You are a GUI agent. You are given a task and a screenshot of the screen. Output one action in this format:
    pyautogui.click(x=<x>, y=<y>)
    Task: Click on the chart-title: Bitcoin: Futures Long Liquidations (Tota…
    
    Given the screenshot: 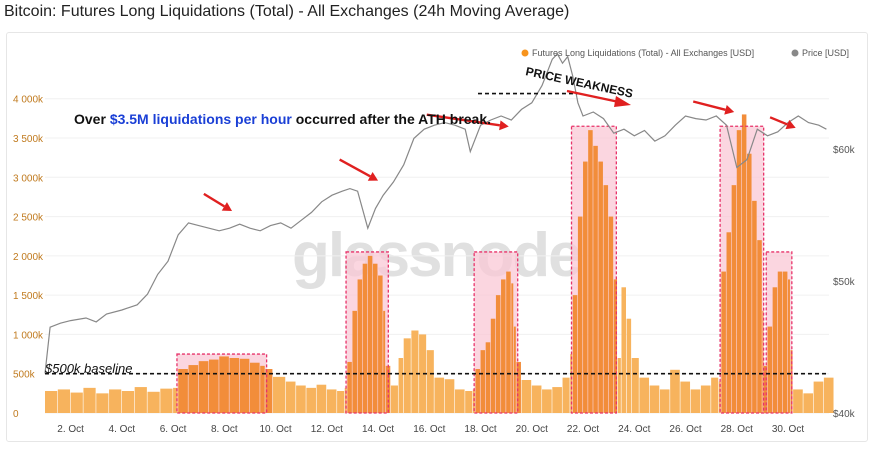 What is the action you would take?
    pyautogui.click(x=287, y=11)
    